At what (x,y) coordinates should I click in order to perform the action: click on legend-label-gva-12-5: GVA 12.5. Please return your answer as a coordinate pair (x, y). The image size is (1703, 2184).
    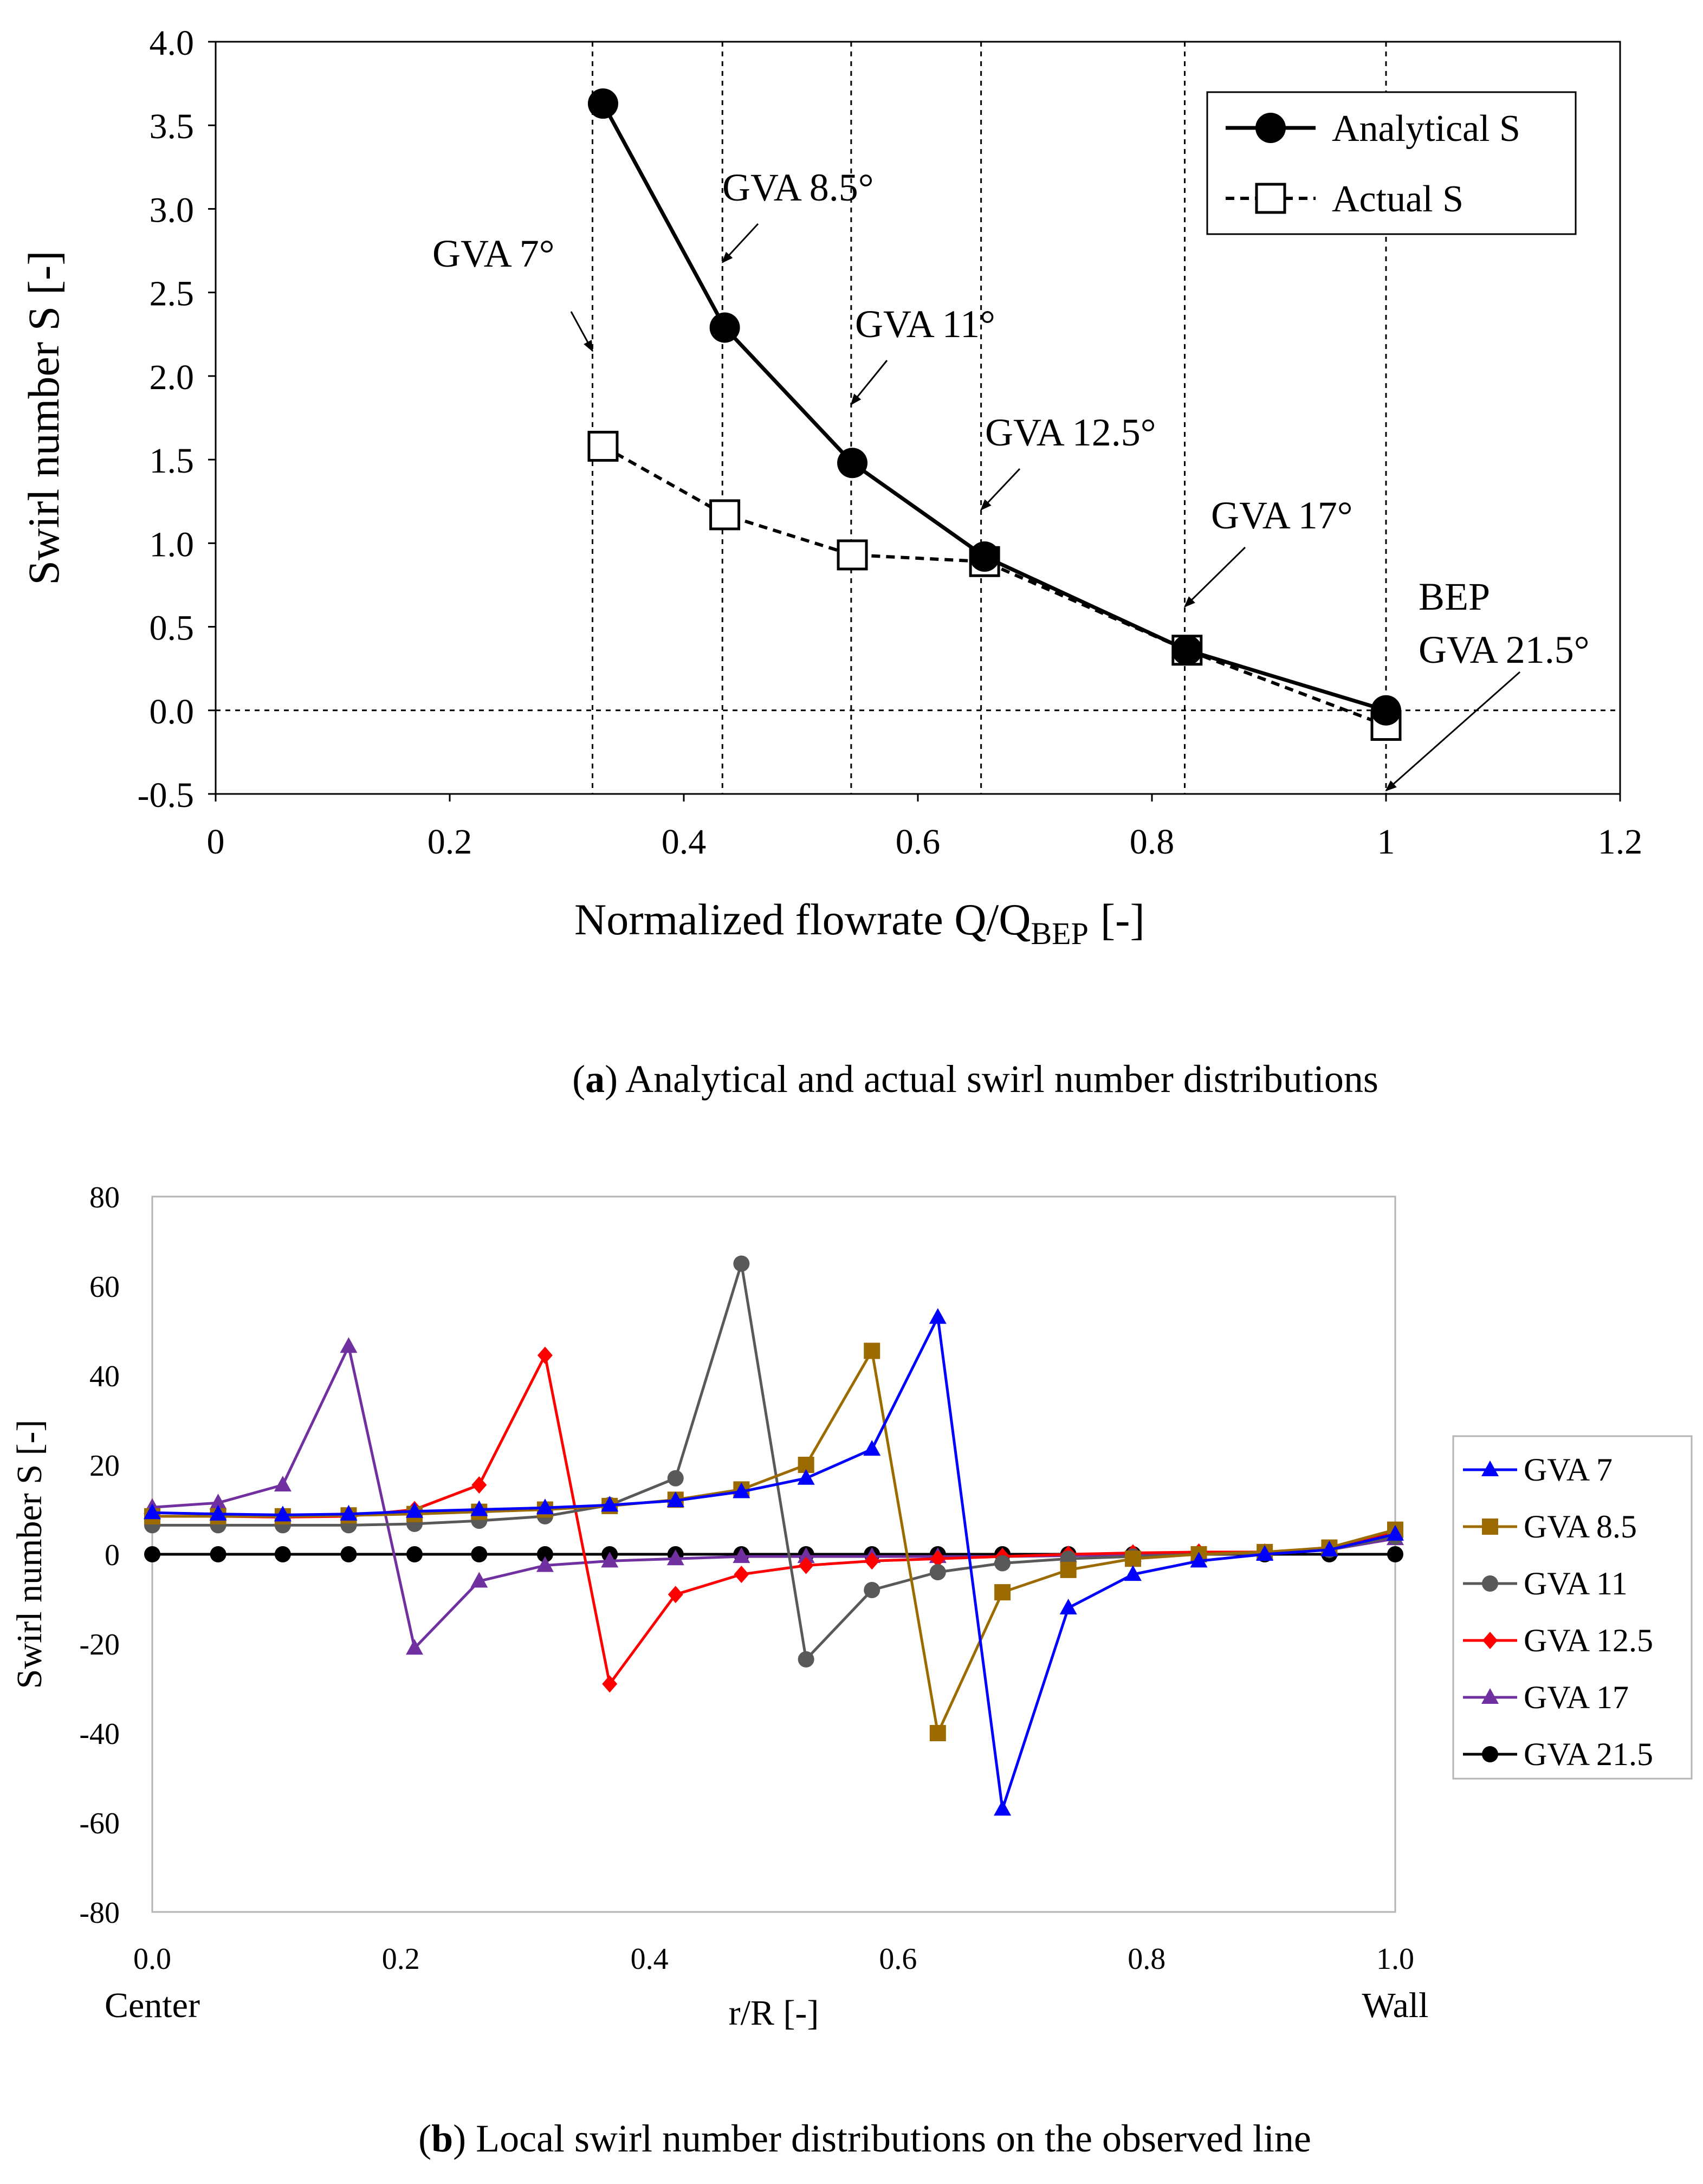
    Looking at the image, I should click on (1588, 1641).